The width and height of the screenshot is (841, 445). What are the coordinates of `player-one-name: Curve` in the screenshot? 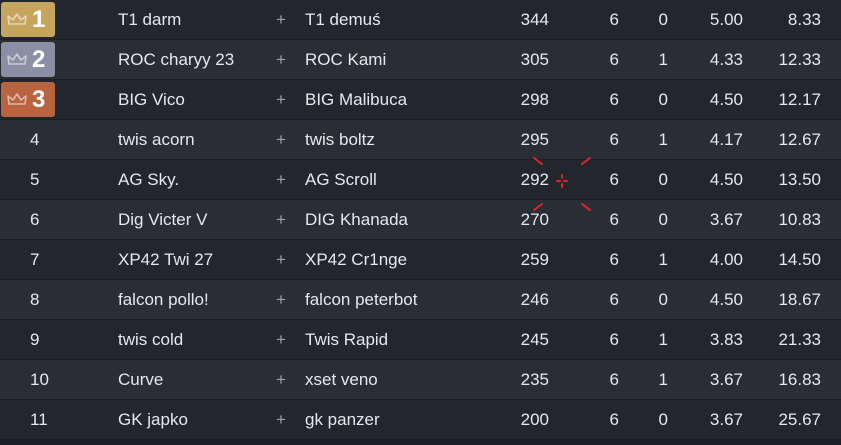 It's located at (141, 379).